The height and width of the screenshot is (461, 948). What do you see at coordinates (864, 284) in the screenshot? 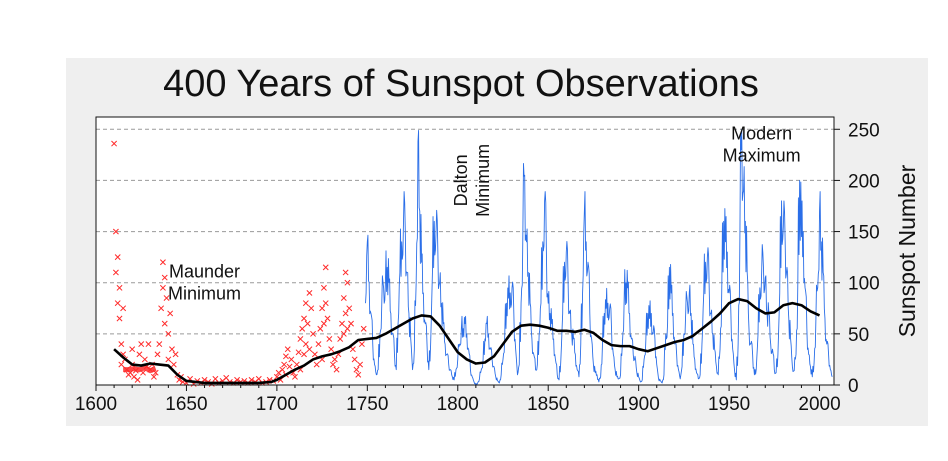
I see `y-tick-label-100: 100` at bounding box center [864, 284].